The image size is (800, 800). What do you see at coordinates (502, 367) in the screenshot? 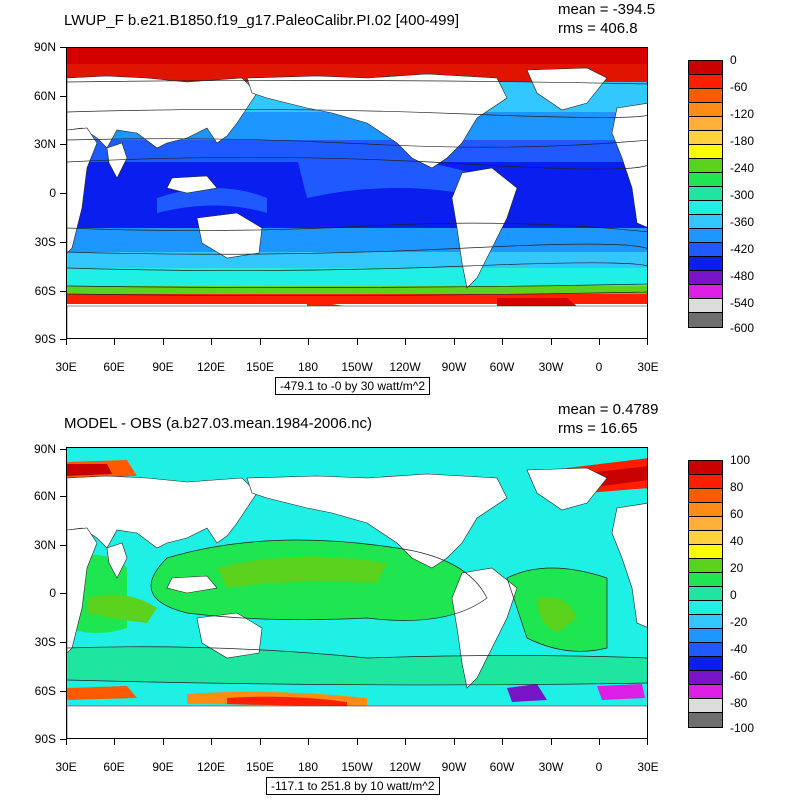
I see `lon-label: 60W` at bounding box center [502, 367].